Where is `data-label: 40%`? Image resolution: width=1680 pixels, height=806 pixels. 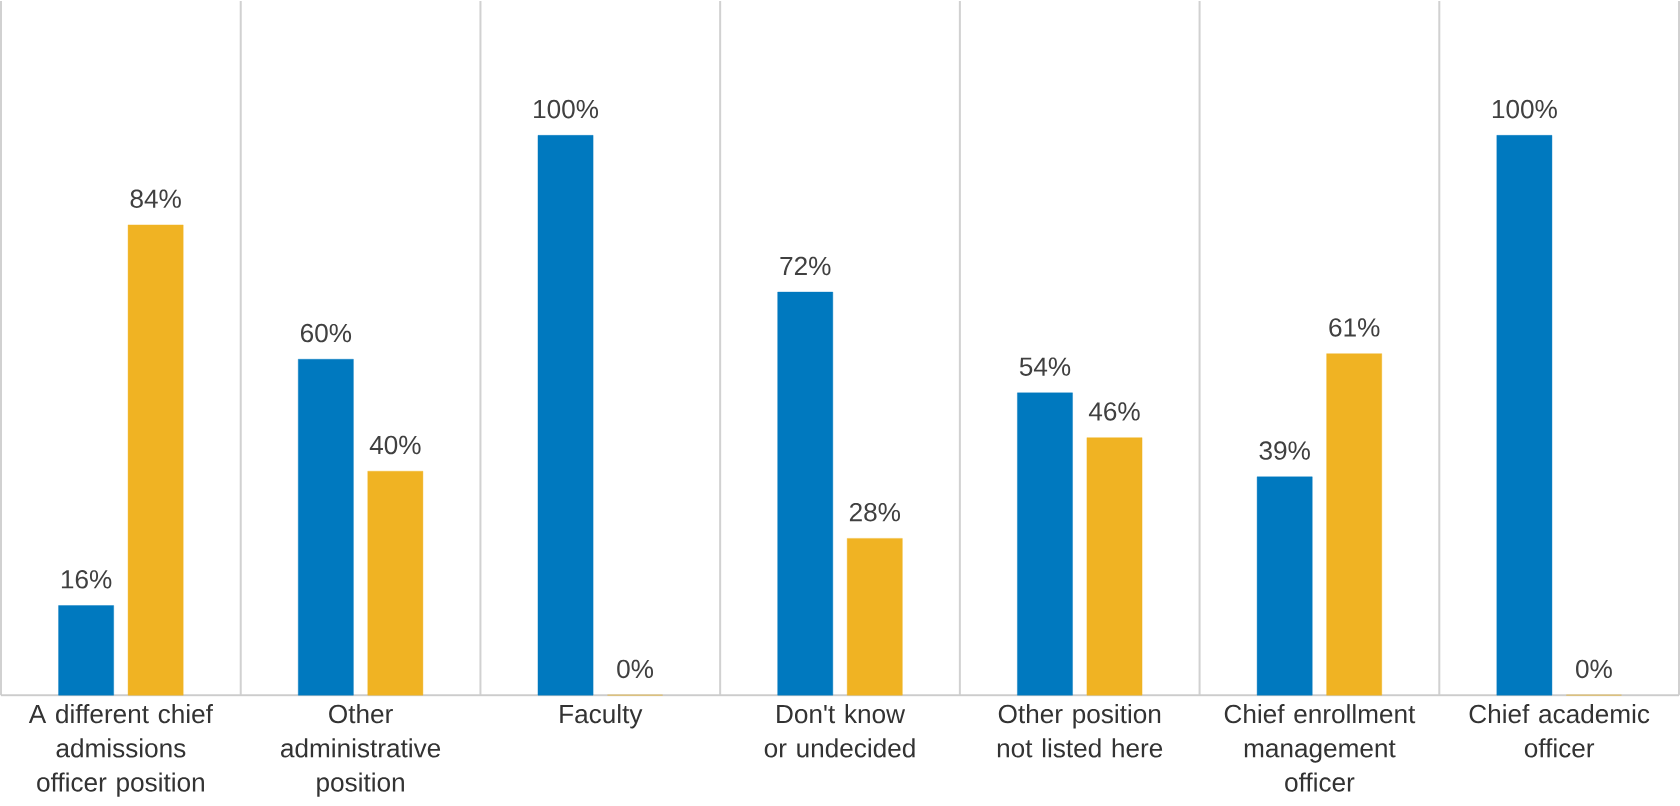
data-label: 40% is located at coordinates (395, 445).